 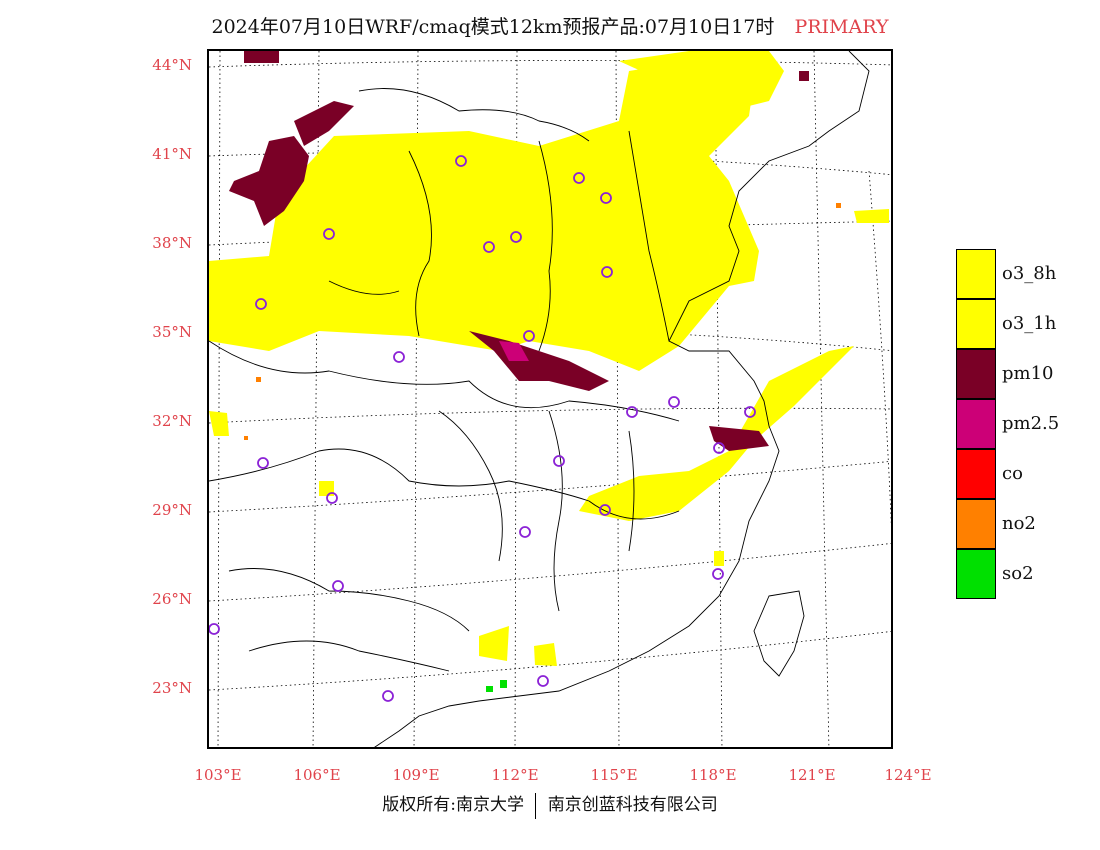 I want to click on lat-label-29: 29°N, so click(x=172, y=510).